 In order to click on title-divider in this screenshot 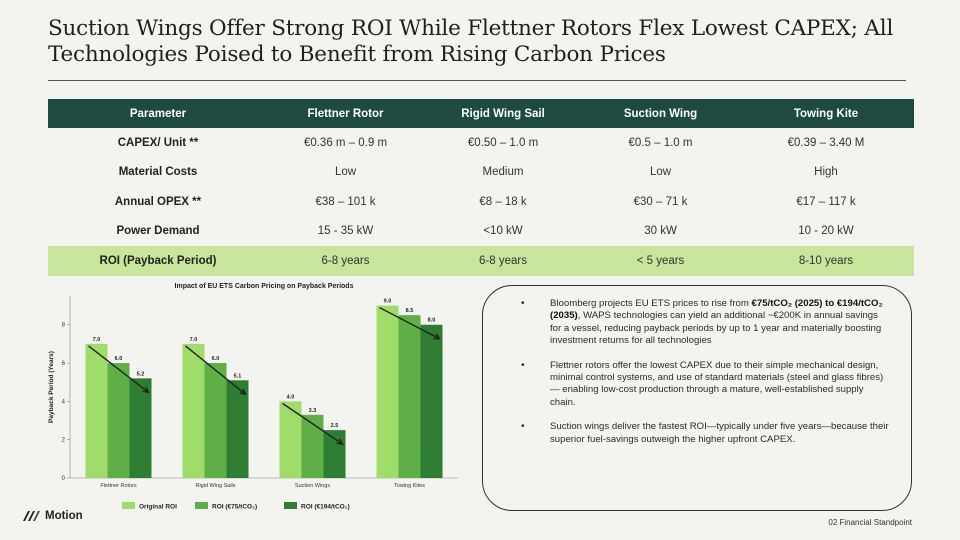, I will do `click(477, 80)`.